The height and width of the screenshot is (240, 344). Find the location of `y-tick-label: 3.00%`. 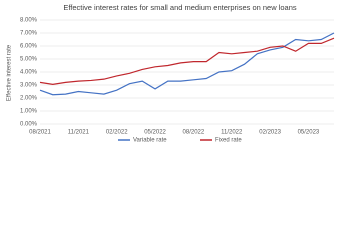

y-tick-label: 3.00% is located at coordinates (29, 86).